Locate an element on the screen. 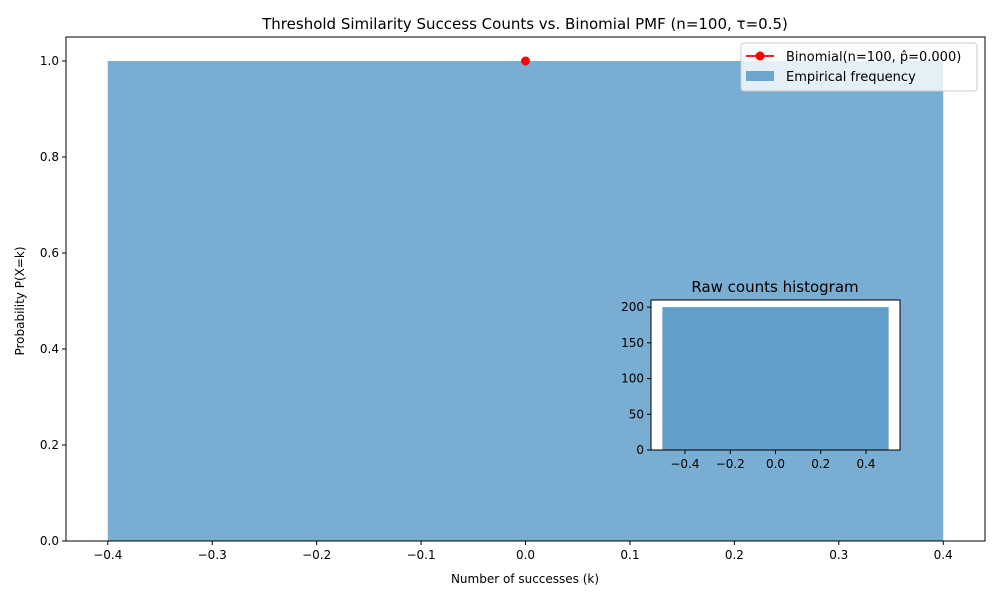  main-x-tick-label-5: 0.1 is located at coordinates (629, 555).